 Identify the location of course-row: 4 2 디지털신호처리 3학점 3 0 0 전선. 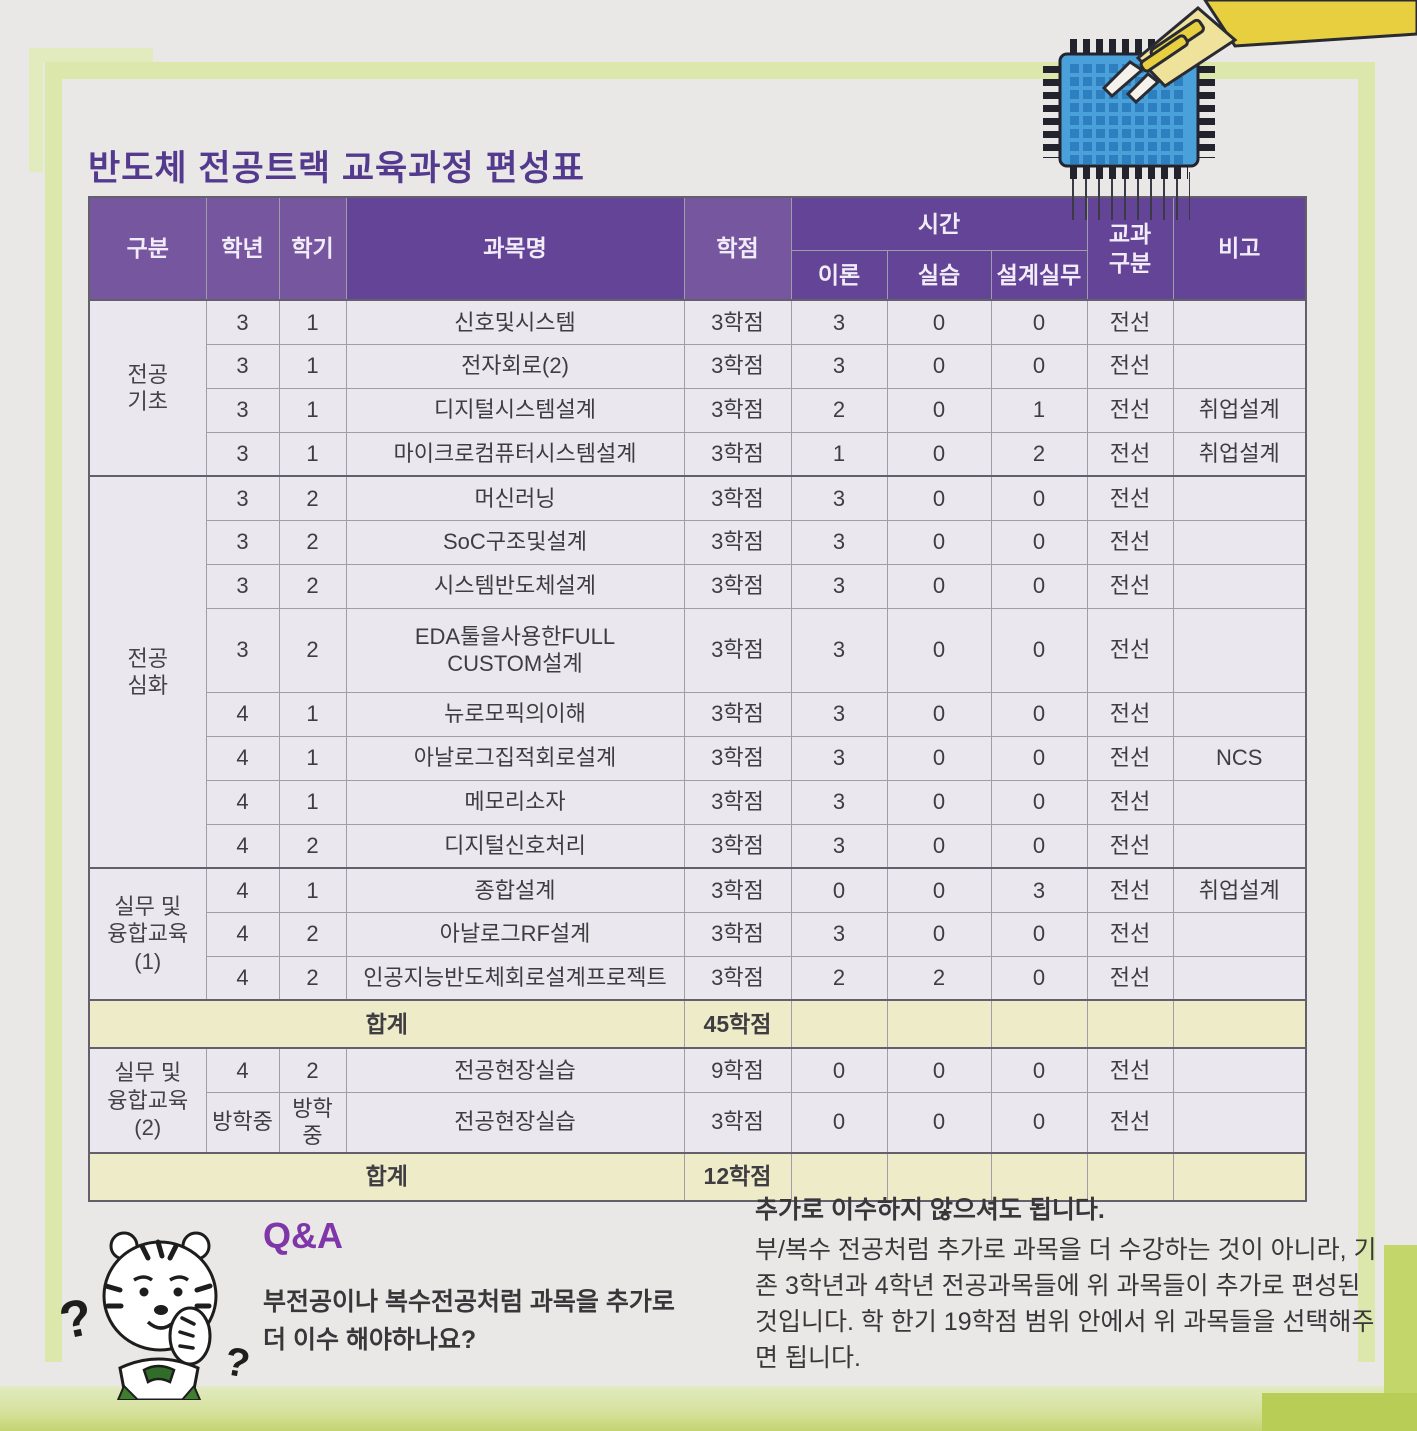
(698, 846).